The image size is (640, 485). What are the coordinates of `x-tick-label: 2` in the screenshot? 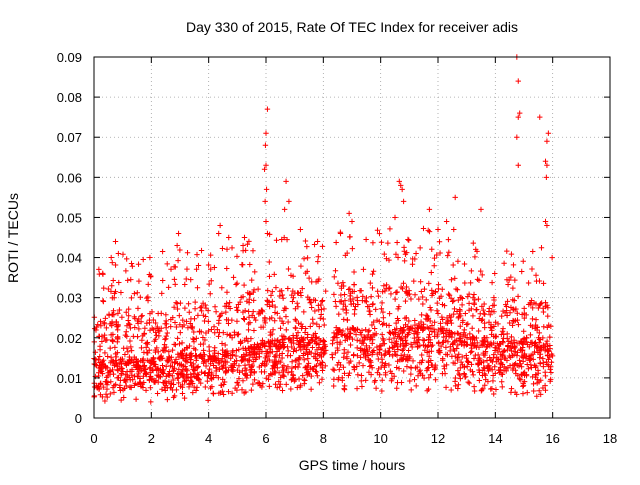 It's located at (151, 438).